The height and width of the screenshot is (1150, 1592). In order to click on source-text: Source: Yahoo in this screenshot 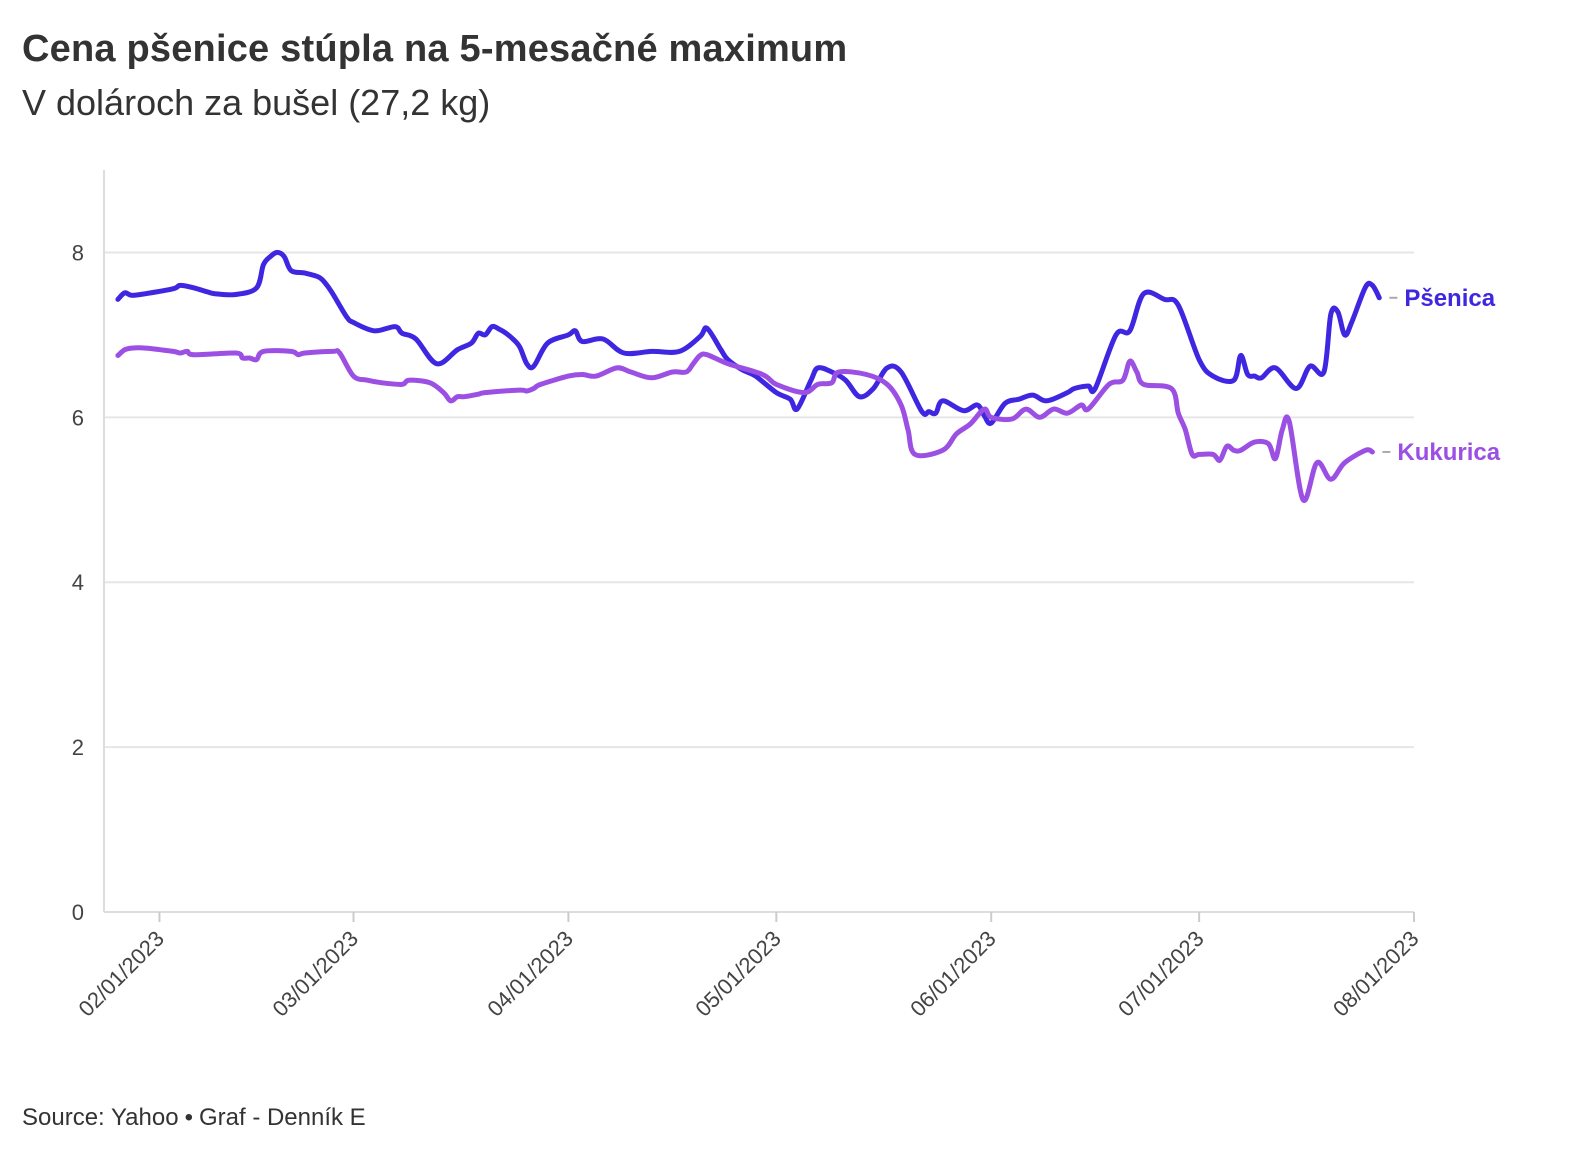, I will do `click(100, 1117)`.